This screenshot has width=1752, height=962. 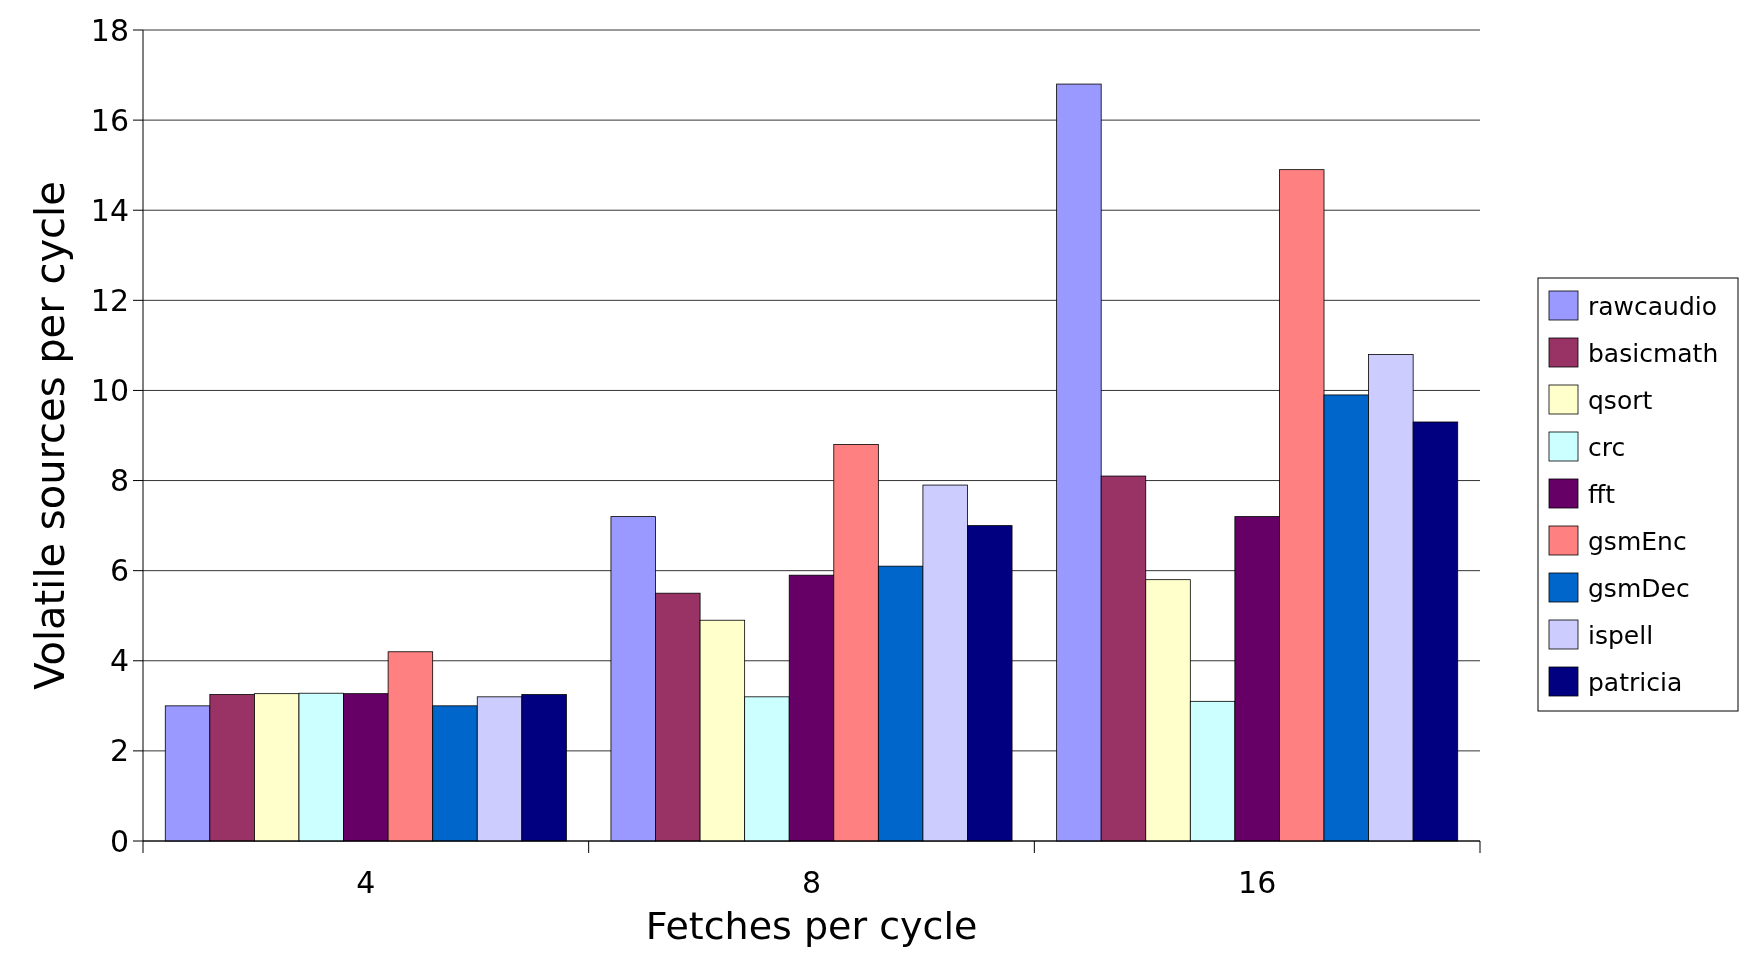 I want to click on y-tick-label: 6, so click(x=119, y=571).